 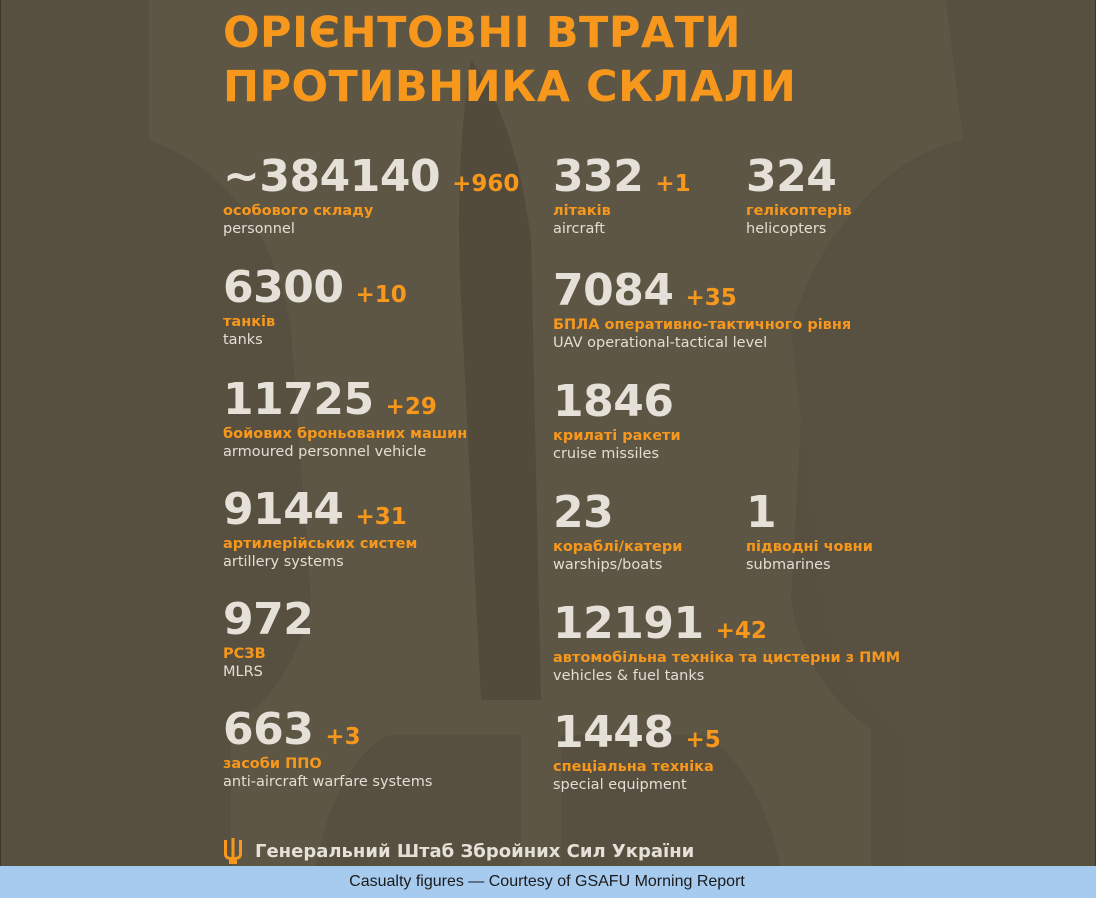 What do you see at coordinates (583, 512) in the screenshot?
I see `stat-value: 23` at bounding box center [583, 512].